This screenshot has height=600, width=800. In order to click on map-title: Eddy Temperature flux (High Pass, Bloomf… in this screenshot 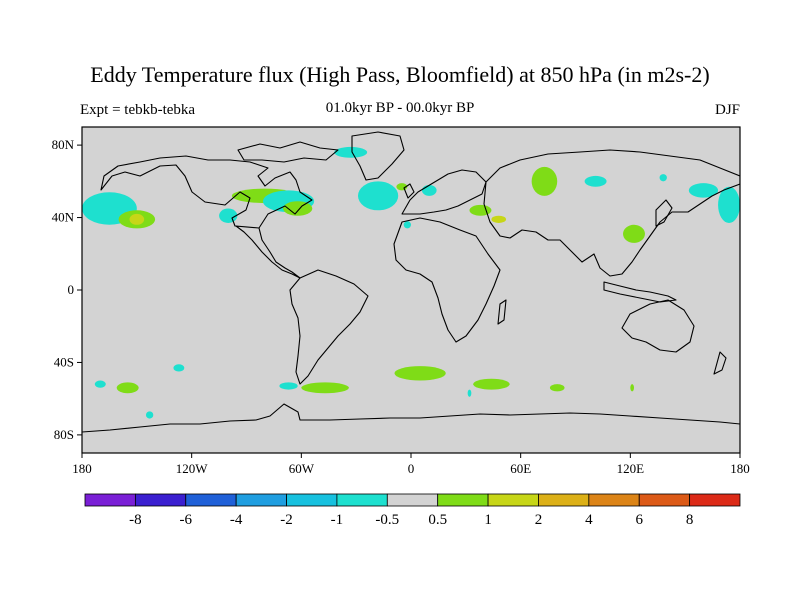, I will do `click(400, 74)`.